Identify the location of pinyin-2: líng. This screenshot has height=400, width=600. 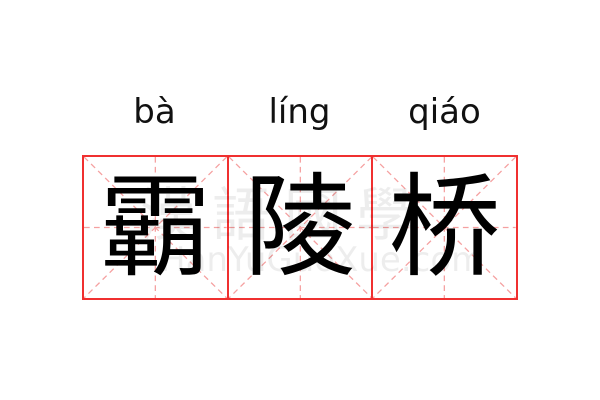
(299, 112).